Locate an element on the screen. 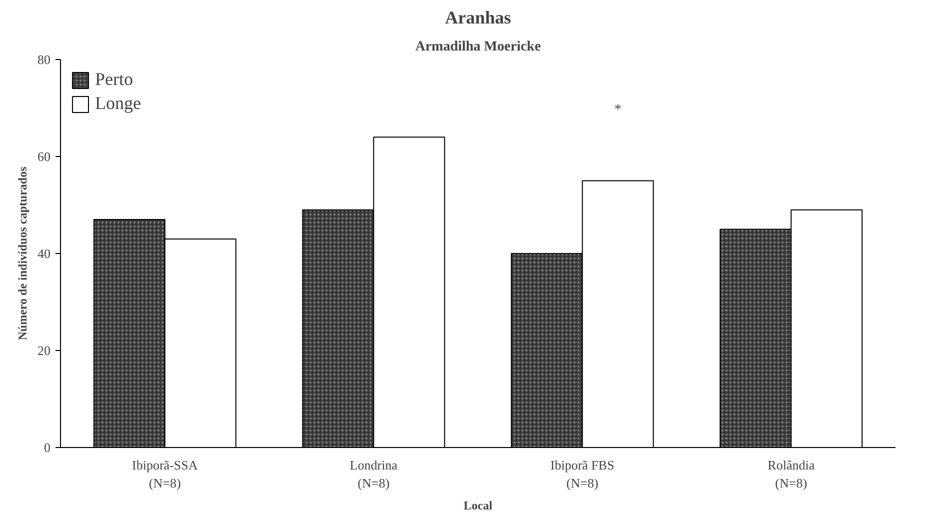 The image size is (927, 527). chart-title: Aranhas is located at coordinates (478, 18).